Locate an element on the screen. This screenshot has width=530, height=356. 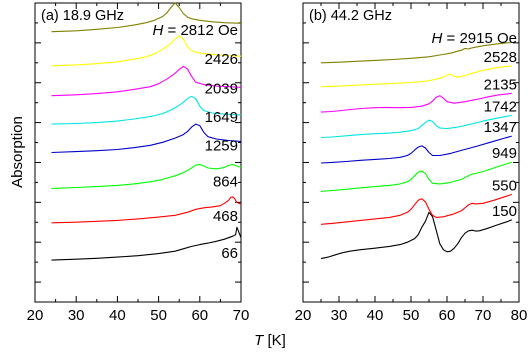
x-axis-label-unit: [K] is located at coordinates (274, 340).